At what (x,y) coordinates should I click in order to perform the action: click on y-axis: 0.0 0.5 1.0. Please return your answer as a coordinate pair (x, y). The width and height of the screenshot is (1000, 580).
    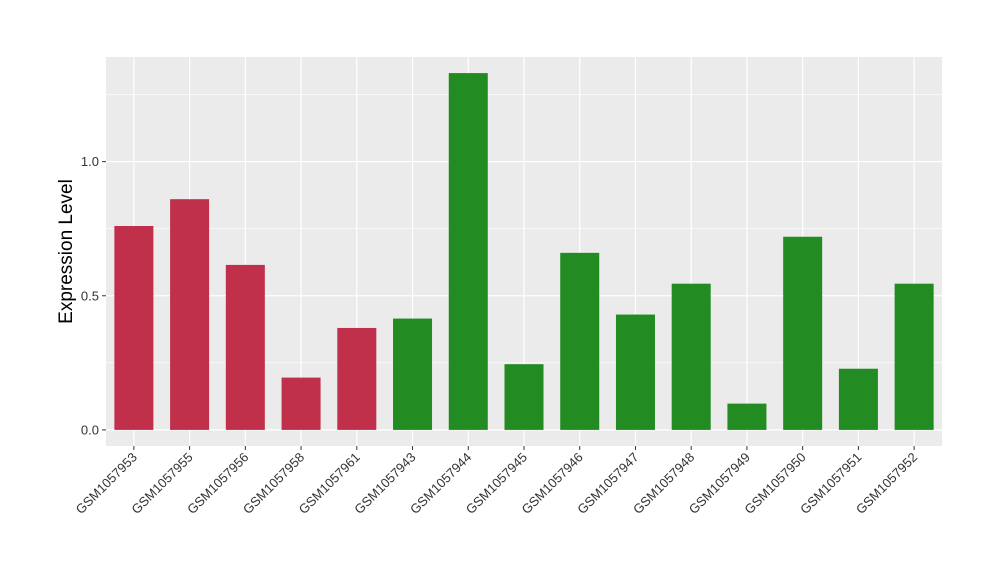
    Looking at the image, I should click on (93, 295).